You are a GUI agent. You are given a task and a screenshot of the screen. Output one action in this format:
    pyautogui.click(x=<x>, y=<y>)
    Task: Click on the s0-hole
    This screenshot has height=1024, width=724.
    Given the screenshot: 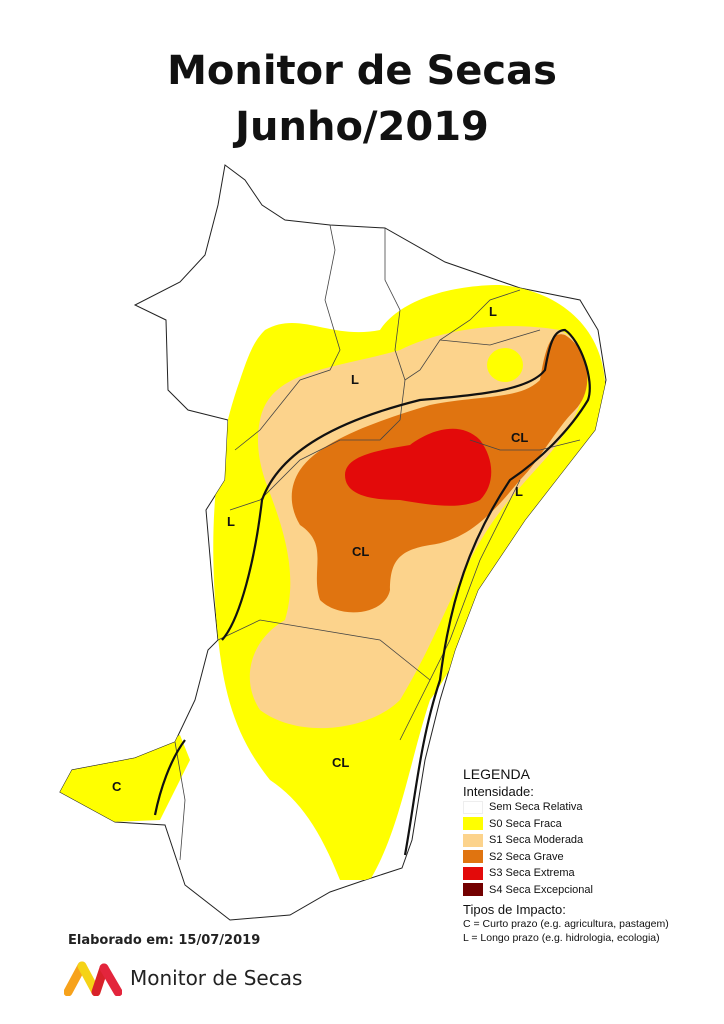 What is the action you would take?
    pyautogui.click(x=505, y=365)
    